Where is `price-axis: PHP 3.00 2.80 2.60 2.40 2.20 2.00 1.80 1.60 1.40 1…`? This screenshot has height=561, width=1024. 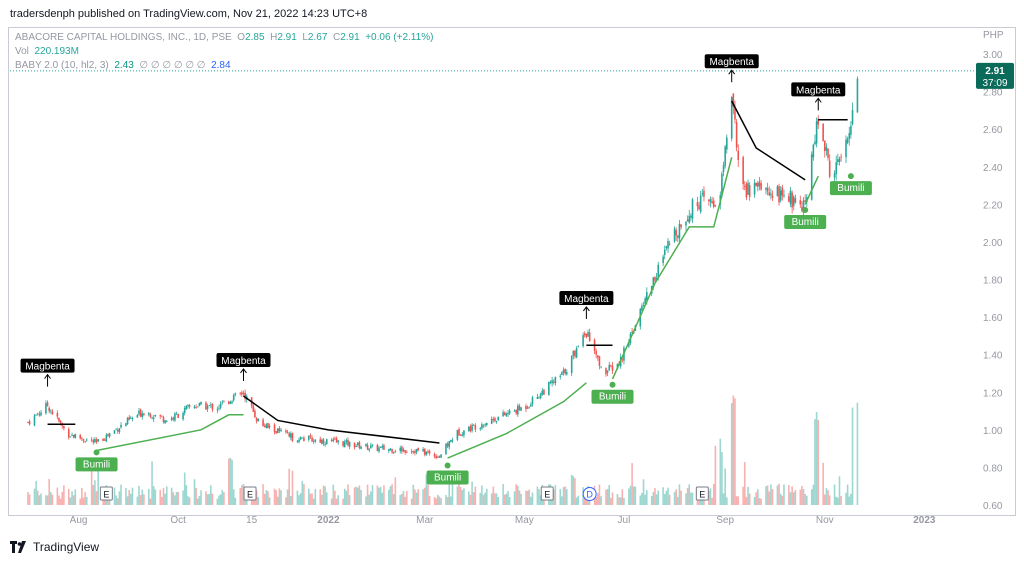
price-axis: PHP 3.00 2.80 2.60 2.40 2.20 2.00 1.80 1.60 1.40 1… is located at coordinates (993, 271).